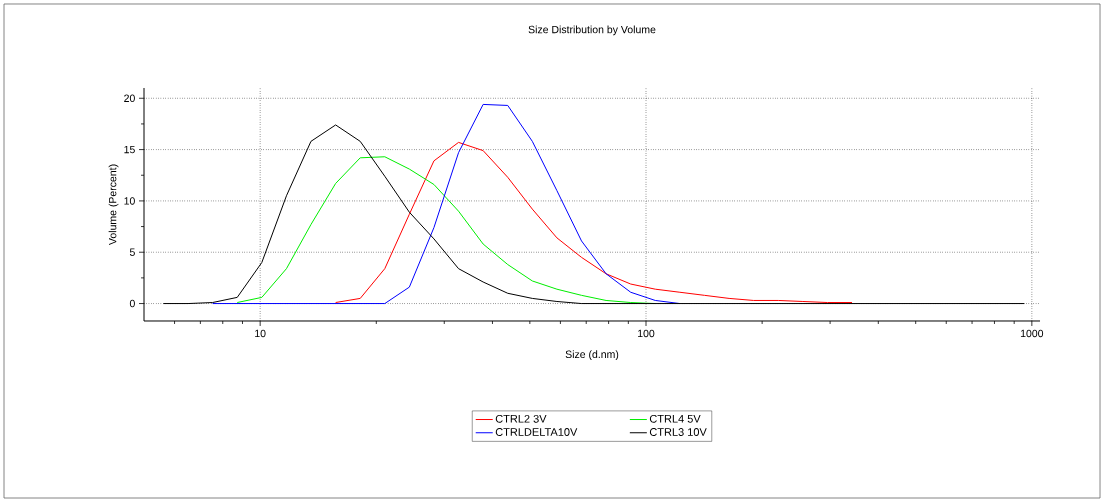 This screenshot has width=1104, height=502. I want to click on y-tick-label: 5, so click(132, 252).